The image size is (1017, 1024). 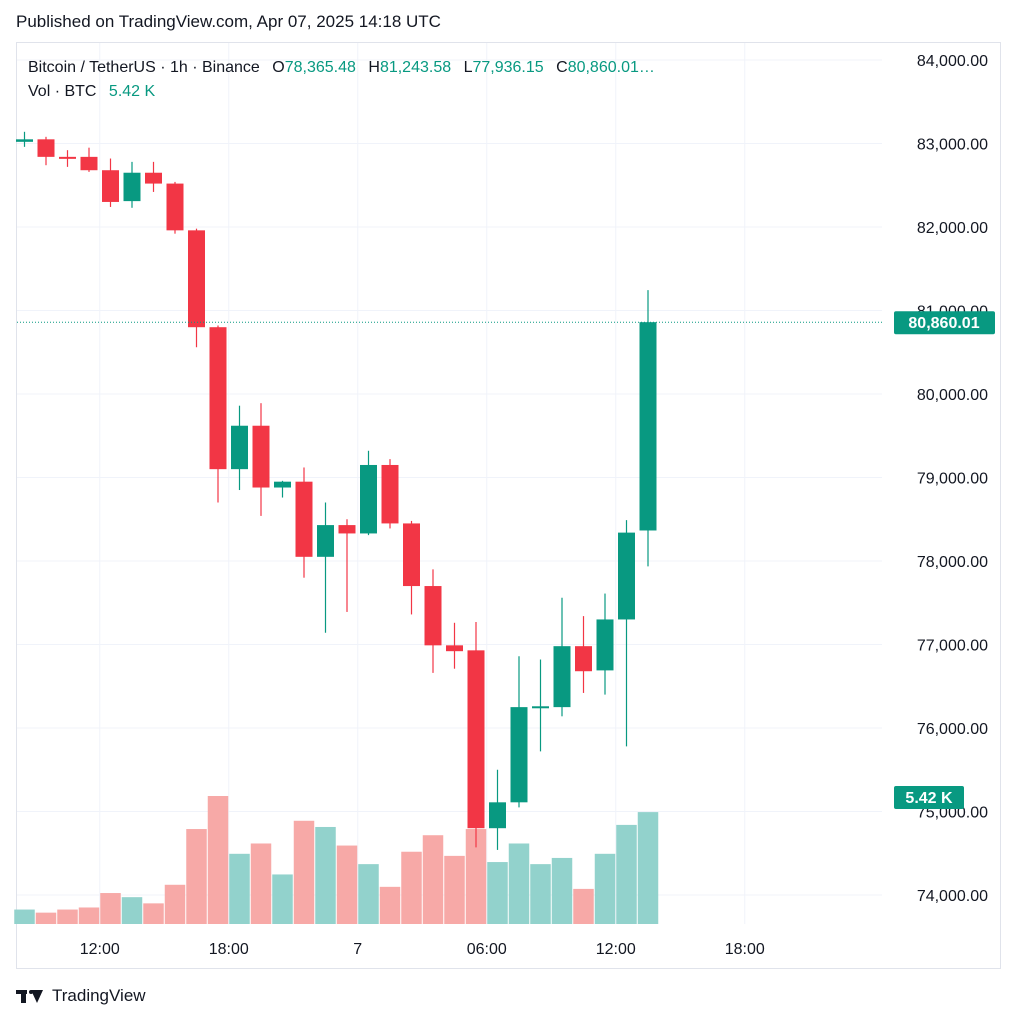 I want to click on volume-bars, so click(x=336, y=860).